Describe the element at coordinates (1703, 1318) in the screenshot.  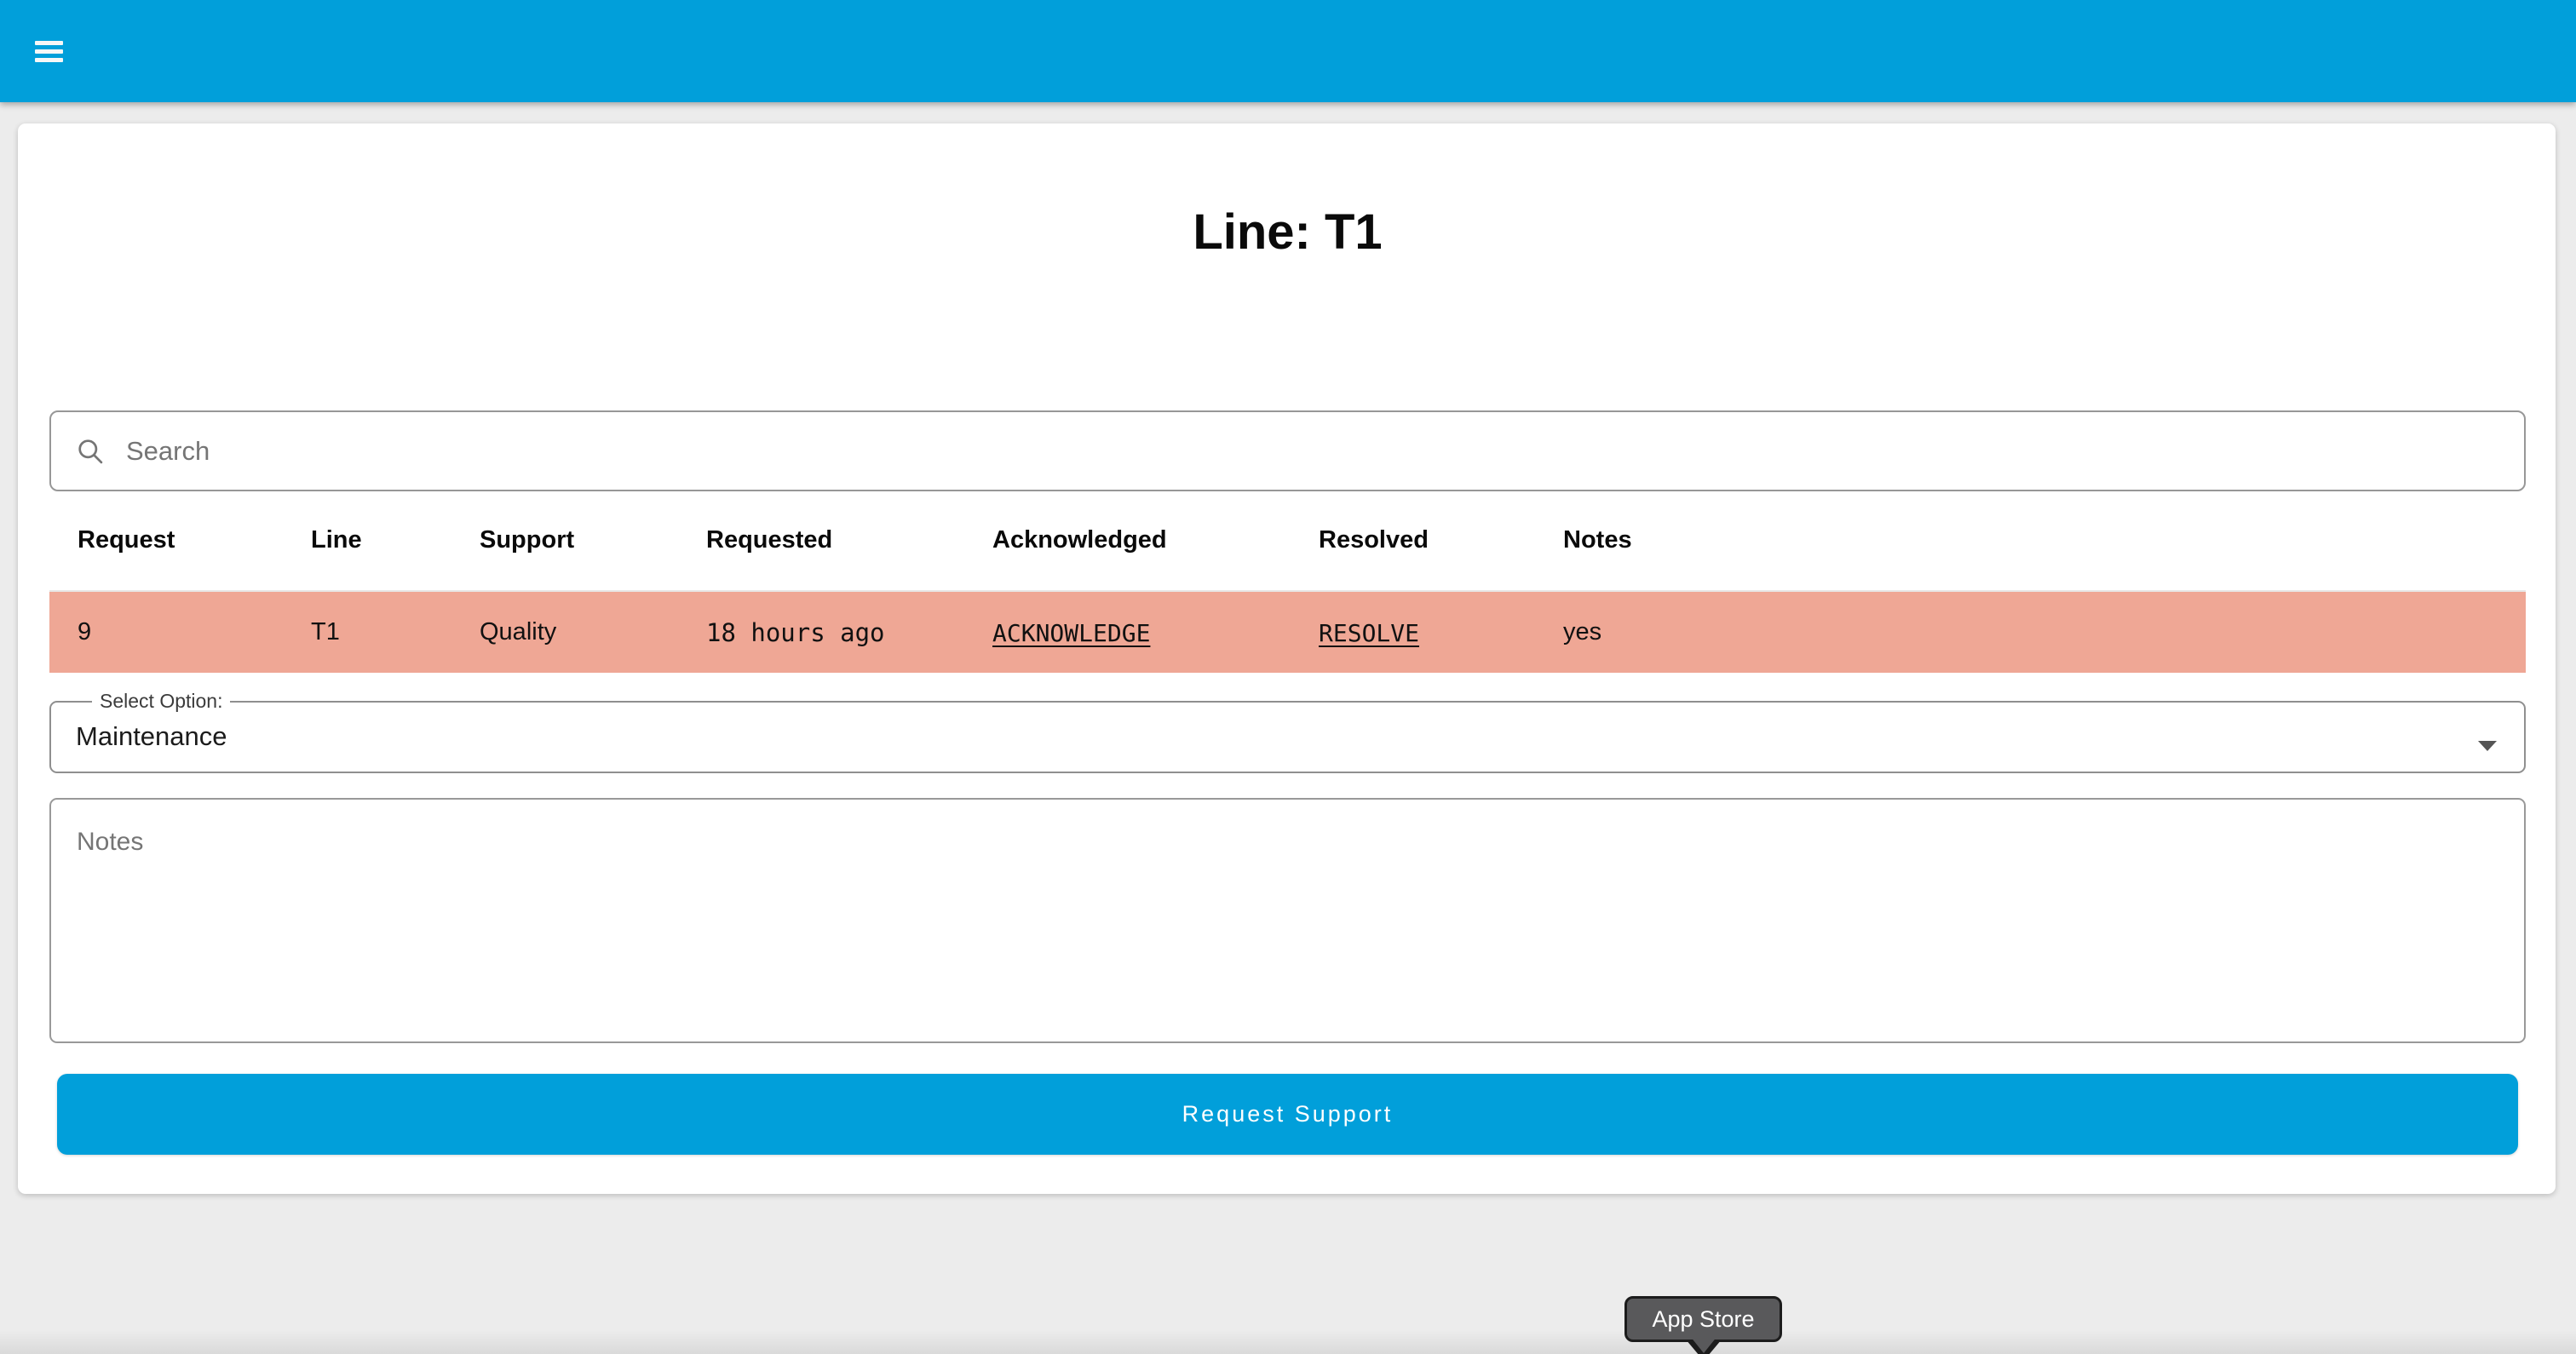
I see `tooltip-label: App Store` at that location.